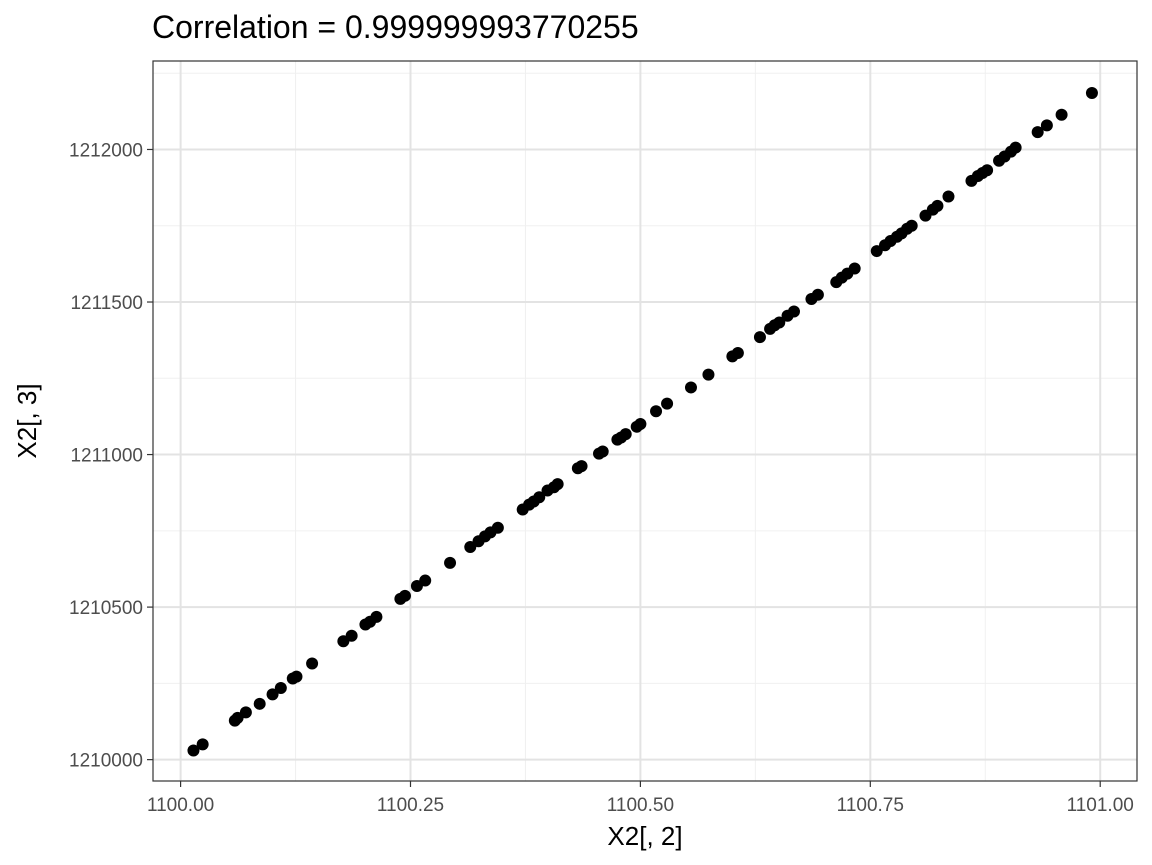 The height and width of the screenshot is (865, 1152). Describe the element at coordinates (1100, 805) in the screenshot. I see `x-tick-label: 1101.00` at that location.